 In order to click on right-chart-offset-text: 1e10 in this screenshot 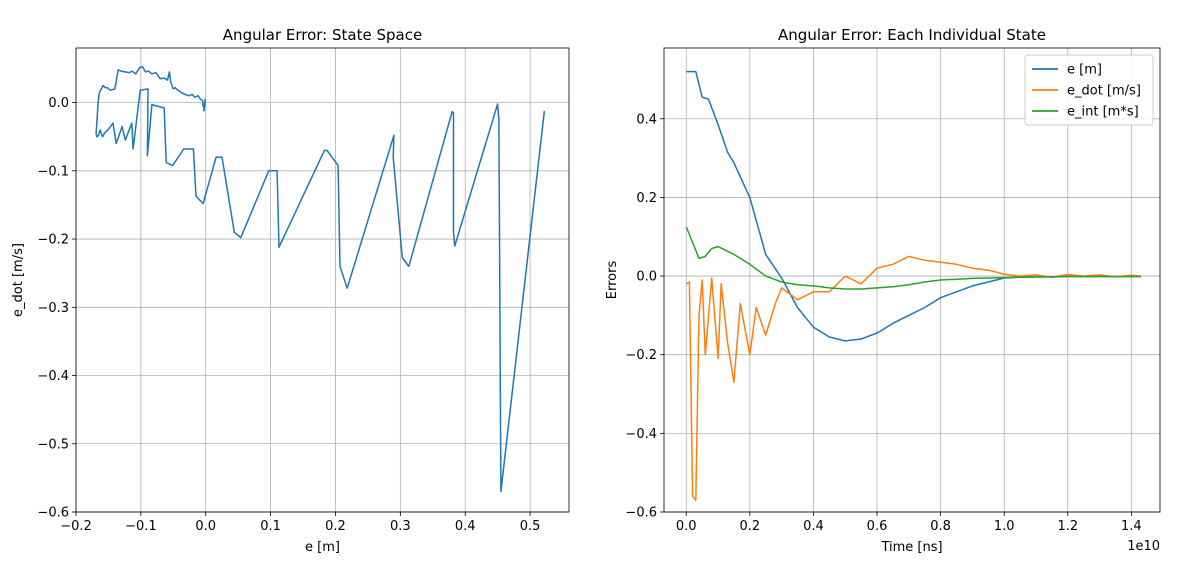, I will do `click(1143, 546)`.